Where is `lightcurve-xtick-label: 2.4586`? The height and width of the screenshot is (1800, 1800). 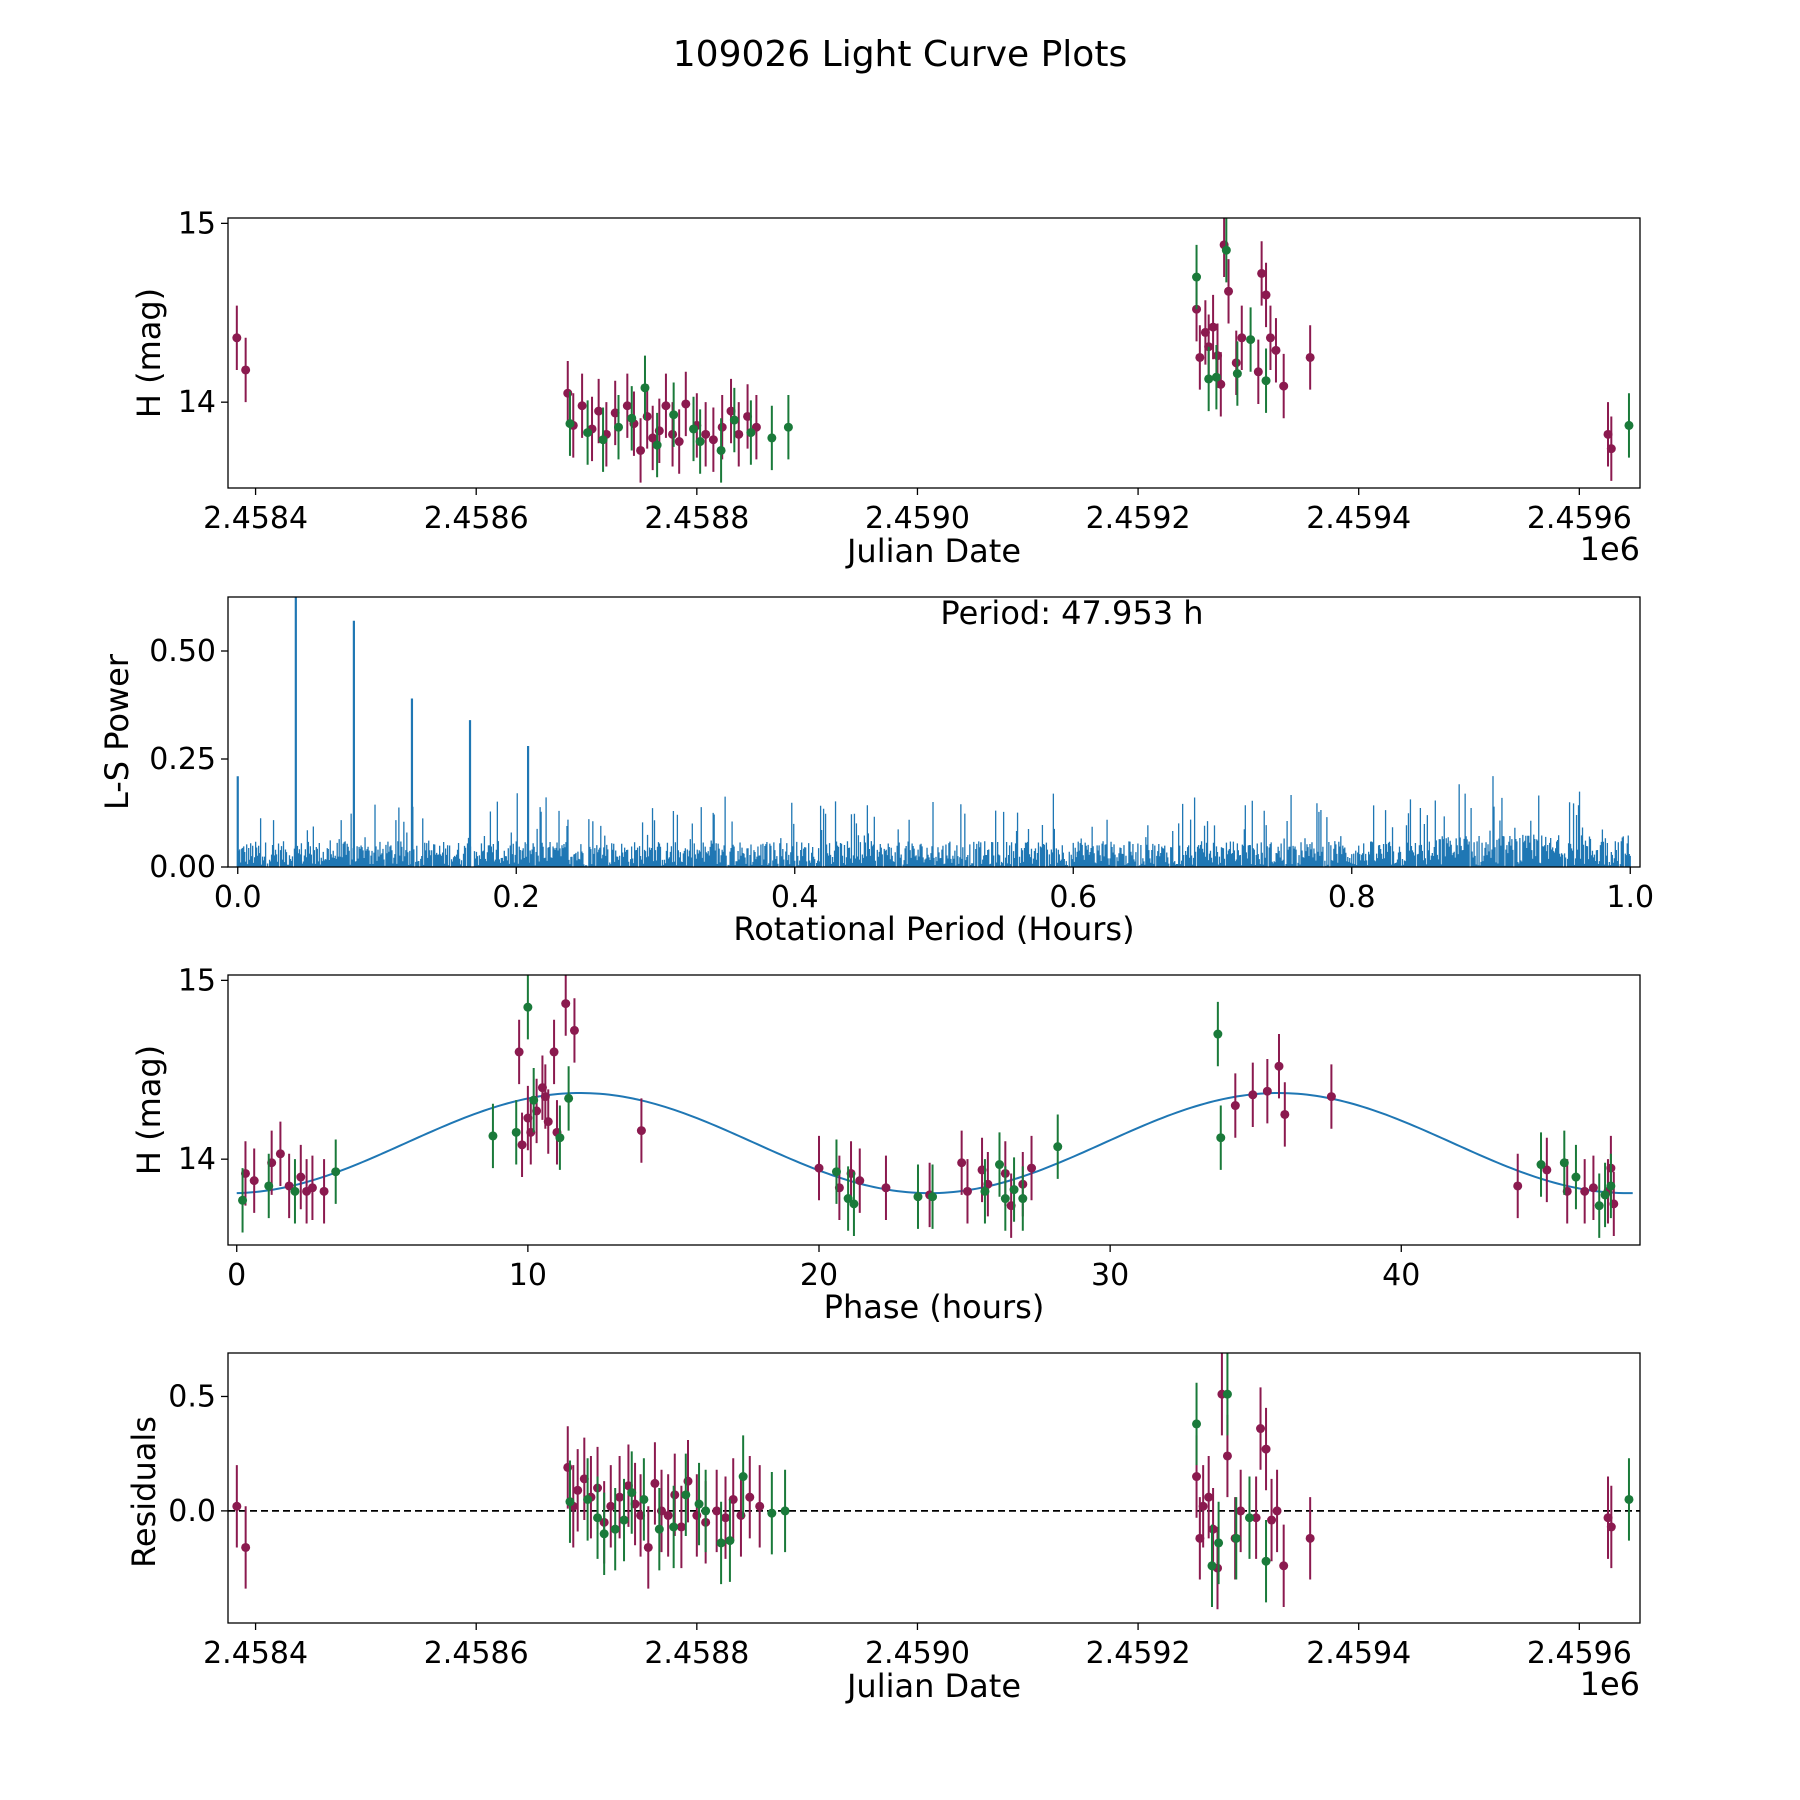
lightcurve-xtick-label: 2.4586 is located at coordinates (476, 518).